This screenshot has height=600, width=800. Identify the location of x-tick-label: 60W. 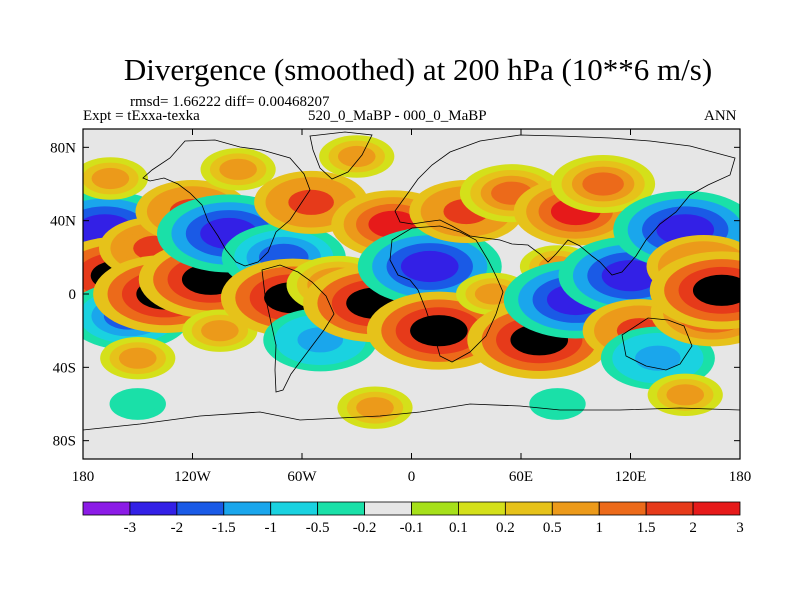
(302, 477).